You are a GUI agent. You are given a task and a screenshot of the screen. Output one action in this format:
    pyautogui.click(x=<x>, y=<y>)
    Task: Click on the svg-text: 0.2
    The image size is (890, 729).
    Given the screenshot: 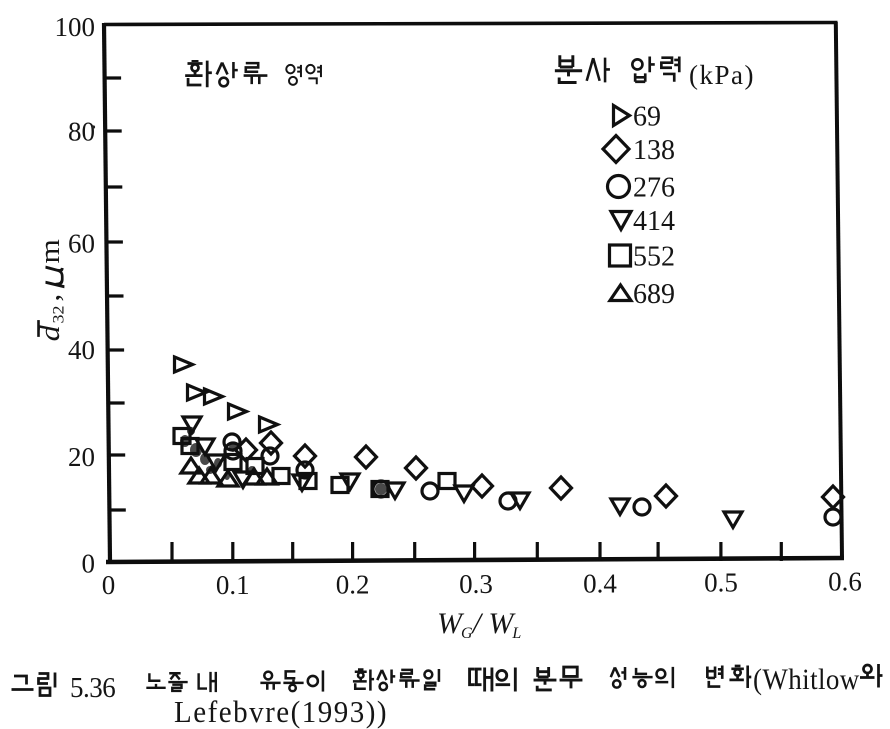 What is the action you would take?
    pyautogui.click(x=353, y=585)
    